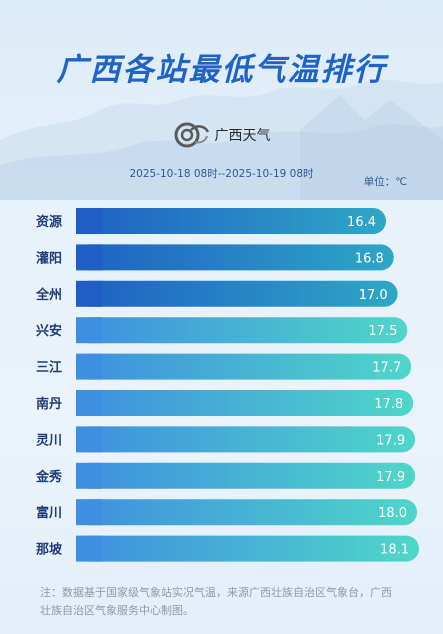 This screenshot has height=634, width=443. Describe the element at coordinates (49, 331) in the screenshot. I see `category-label: 兴安` at that location.